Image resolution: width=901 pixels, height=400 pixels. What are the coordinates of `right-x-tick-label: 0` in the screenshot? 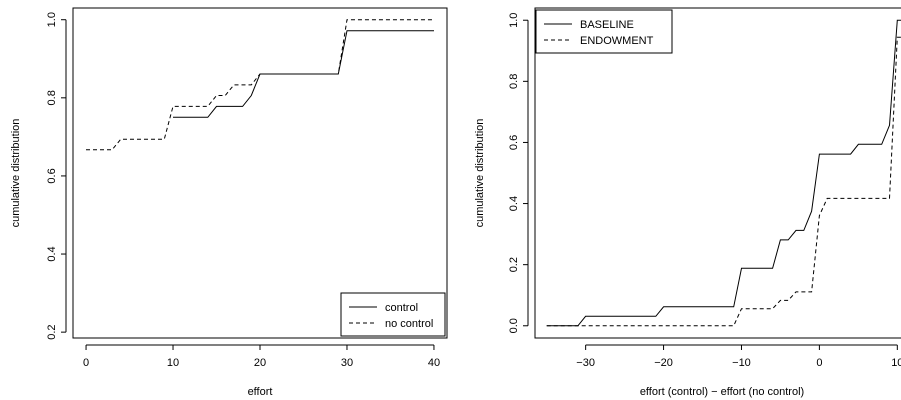 It's located at (819, 363).